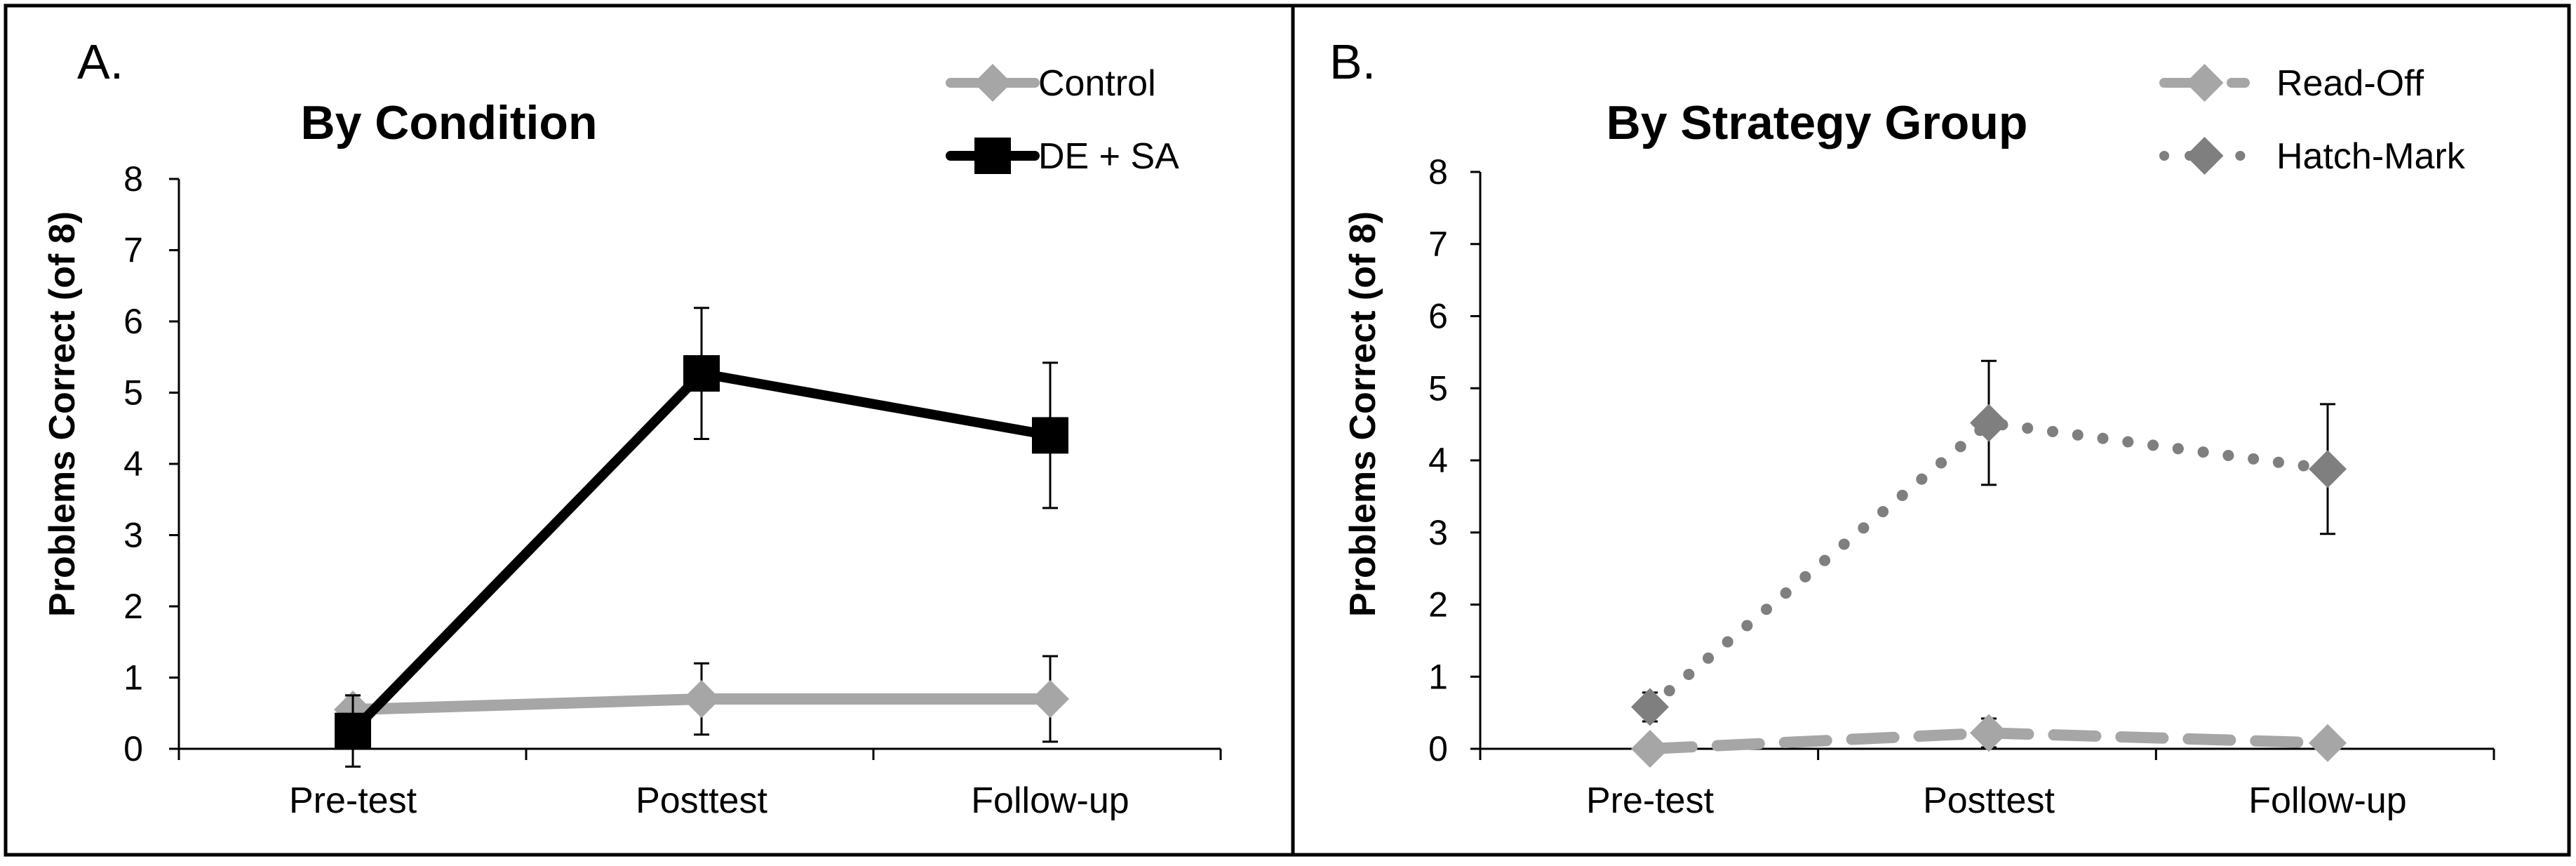 This screenshot has width=2576, height=866. Describe the element at coordinates (1097, 83) in the screenshot. I see `panel-a-control-legend-label: Control` at that location.